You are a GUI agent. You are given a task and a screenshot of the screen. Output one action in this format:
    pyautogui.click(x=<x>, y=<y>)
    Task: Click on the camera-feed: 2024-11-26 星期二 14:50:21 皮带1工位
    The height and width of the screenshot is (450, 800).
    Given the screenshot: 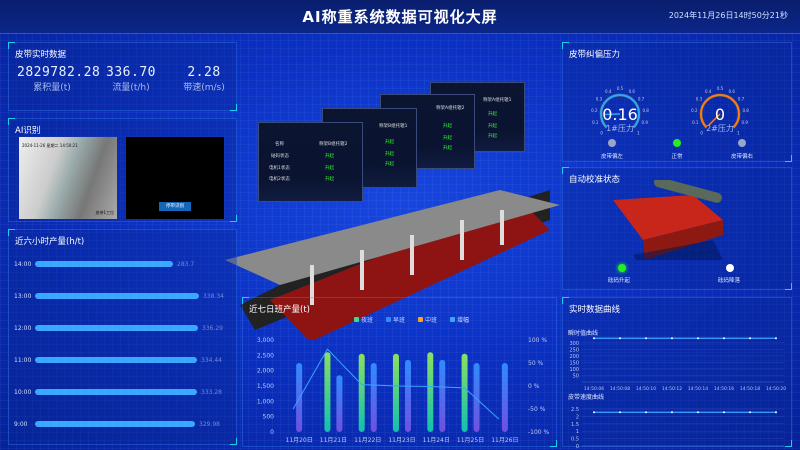 What is the action you would take?
    pyautogui.click(x=68, y=178)
    